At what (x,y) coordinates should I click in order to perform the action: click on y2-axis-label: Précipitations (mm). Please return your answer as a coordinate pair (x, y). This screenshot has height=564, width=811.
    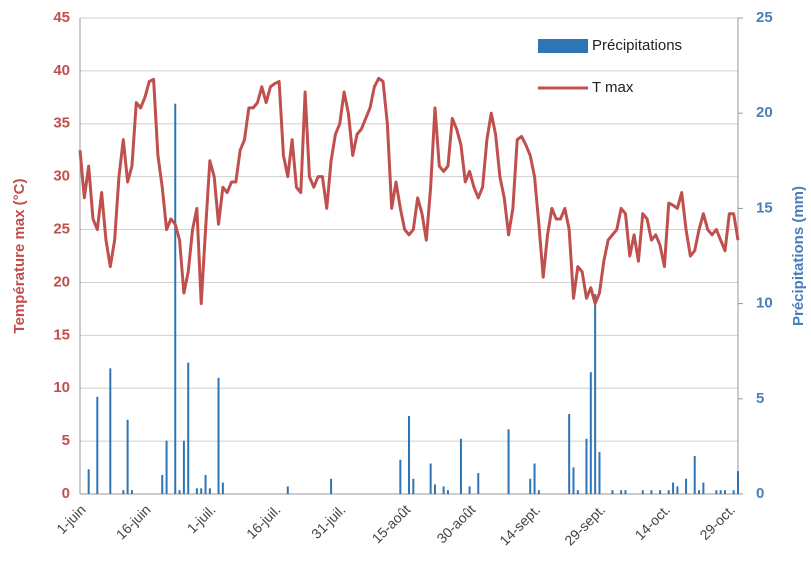
    Looking at the image, I should click on (798, 256).